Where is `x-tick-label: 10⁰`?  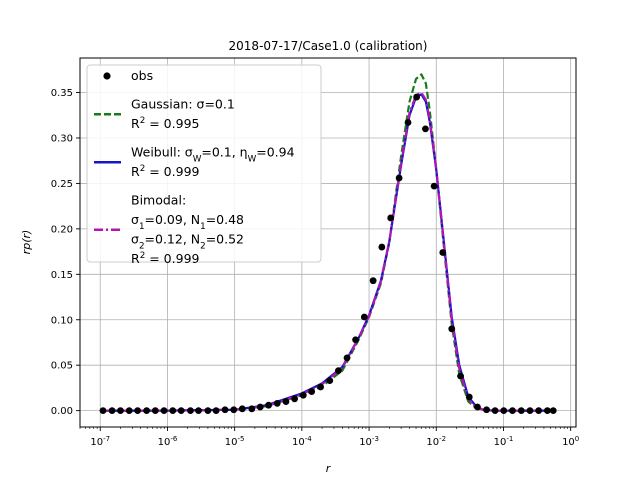
x-tick-label: 10⁰ is located at coordinates (570, 441).